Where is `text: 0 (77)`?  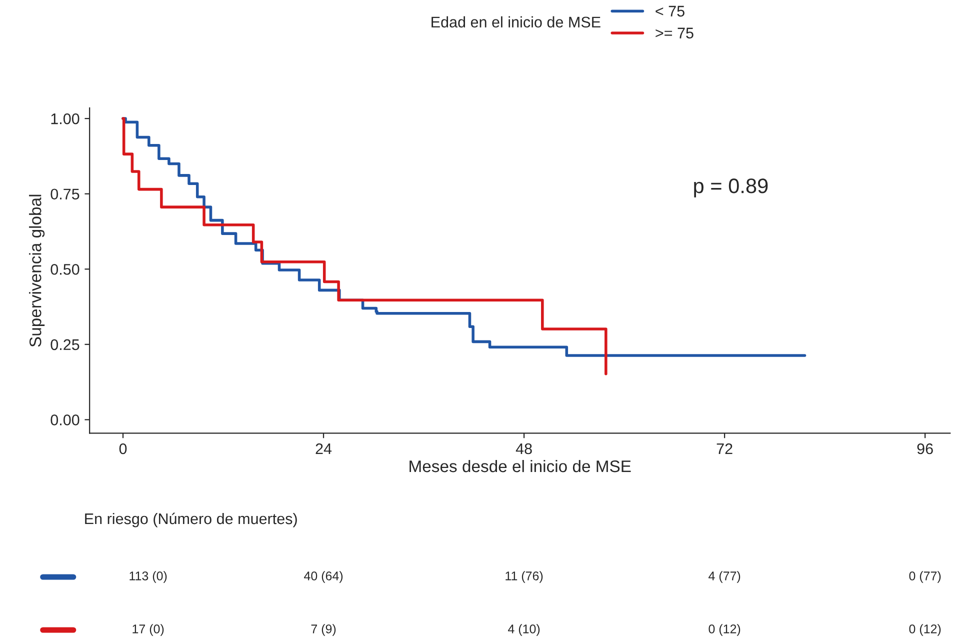
text: 0 (77) is located at coordinates (925, 577).